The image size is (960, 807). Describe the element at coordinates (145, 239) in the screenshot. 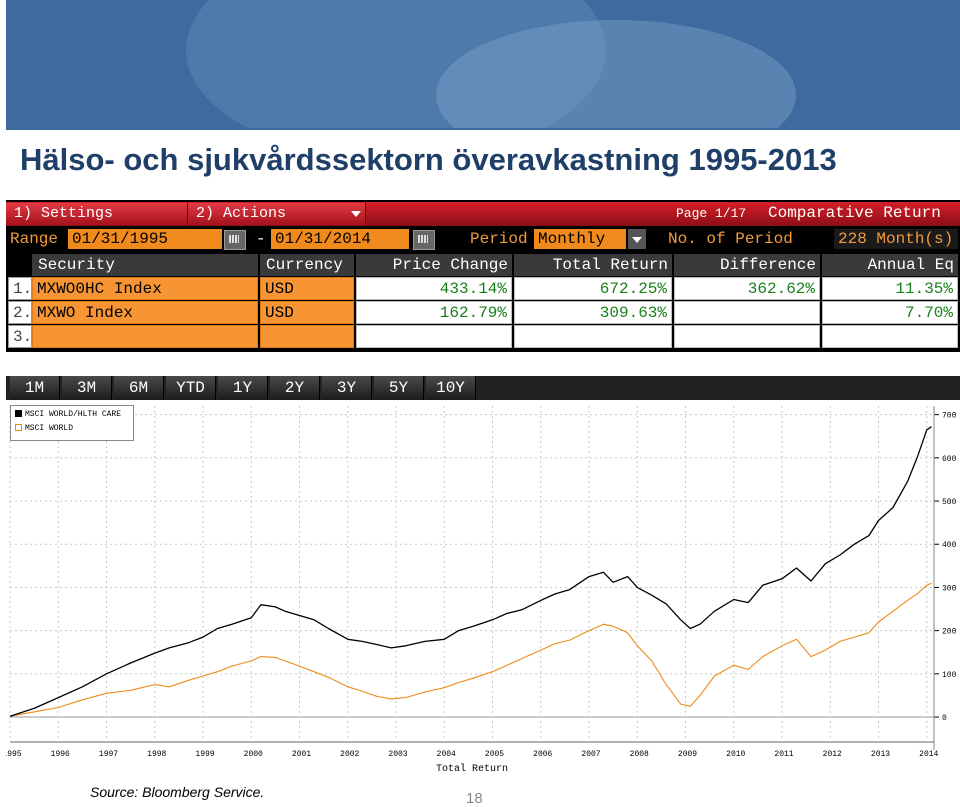

I see `start-date-field: 01/31/1995` at that location.